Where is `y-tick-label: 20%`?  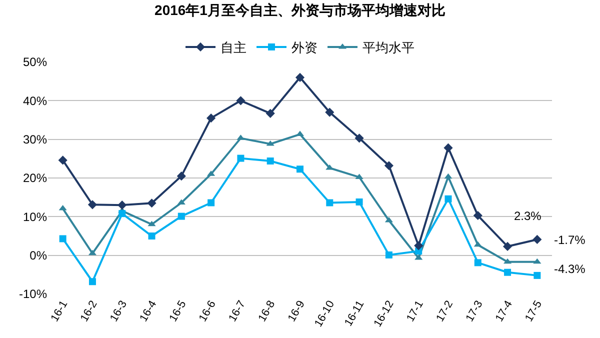 y-tick-label: 20% is located at coordinates (35, 178).